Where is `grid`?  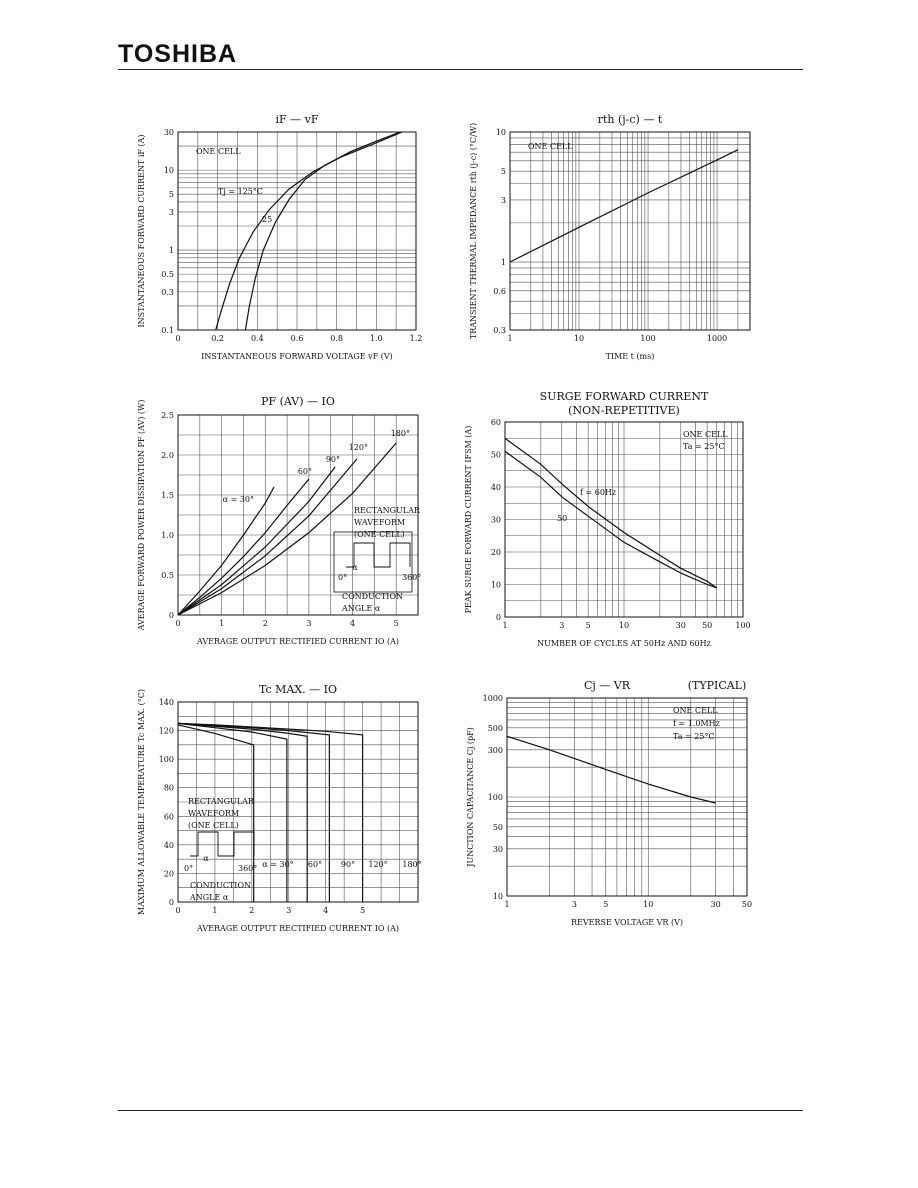
grid is located at coordinates (297, 231).